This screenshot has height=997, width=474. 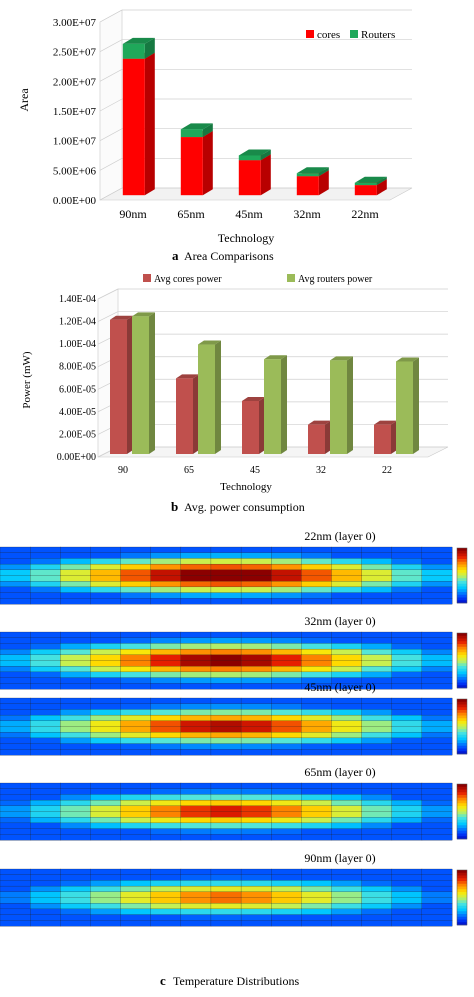 What do you see at coordinates (310, 34) in the screenshot?
I see `legend-swatch-cores` at bounding box center [310, 34].